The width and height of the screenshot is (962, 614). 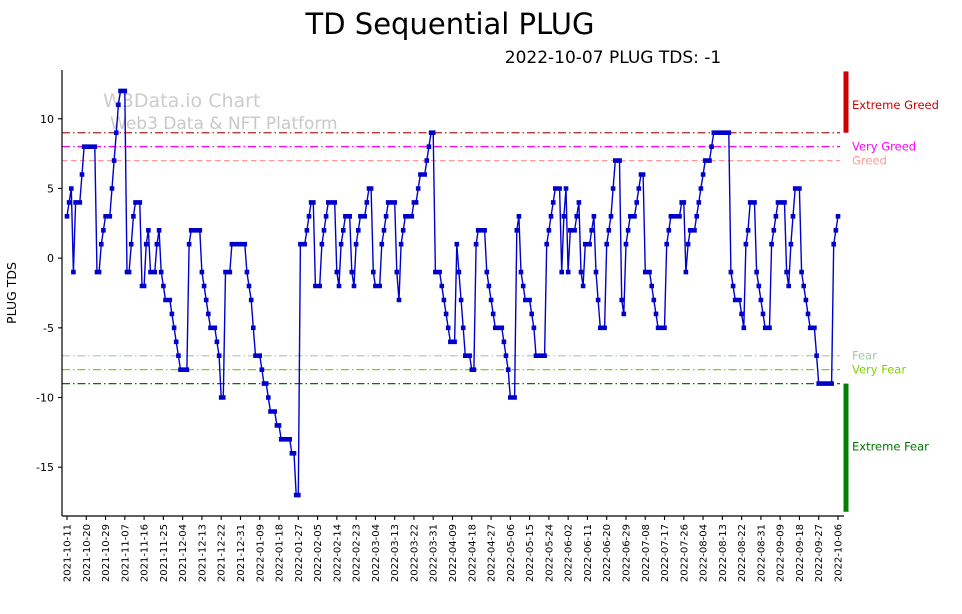 I want to click on x-tick-label: 2022-03-31, so click(x=434, y=553).